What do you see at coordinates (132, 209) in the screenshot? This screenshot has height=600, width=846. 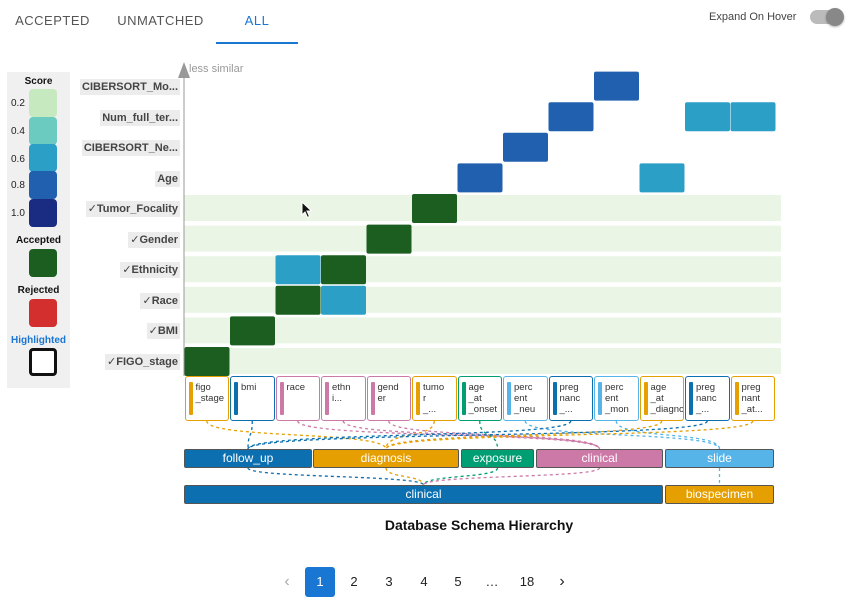 I see `row-label-tumor-focality: ✓Tumor_Focality` at bounding box center [132, 209].